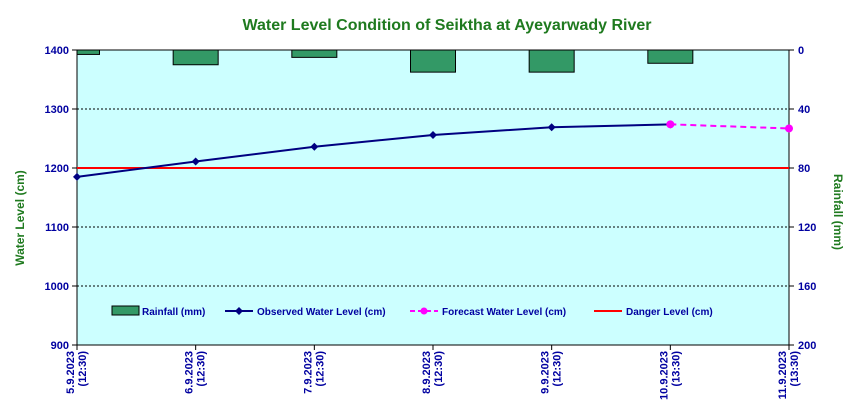 The width and height of the screenshot is (855, 413). I want to click on legend-danger-label: Danger Level (cm), so click(669, 312).